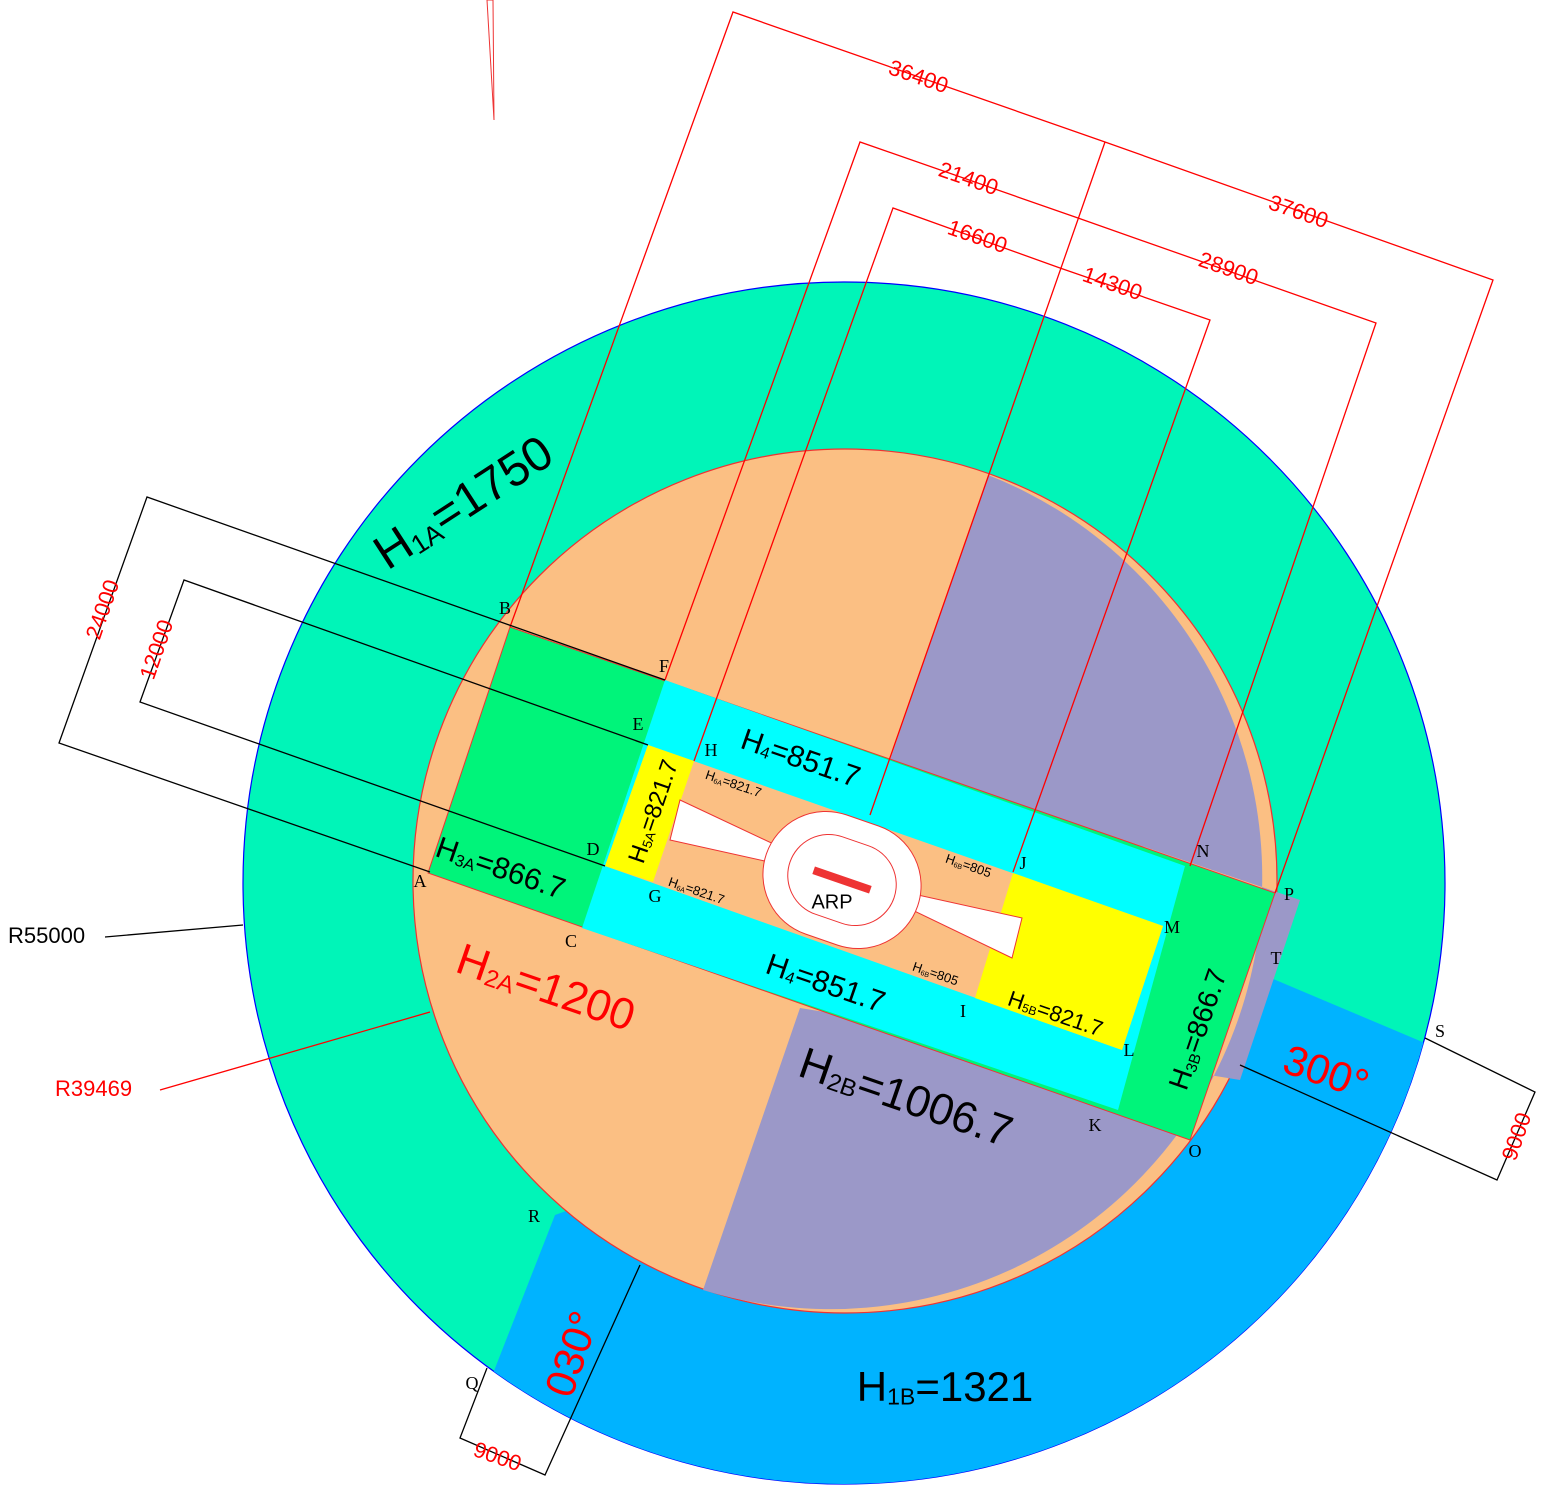 This screenshot has width=1541, height=1487. Describe the element at coordinates (103, 609) in the screenshot. I see `dimension-label: 24000` at that location.